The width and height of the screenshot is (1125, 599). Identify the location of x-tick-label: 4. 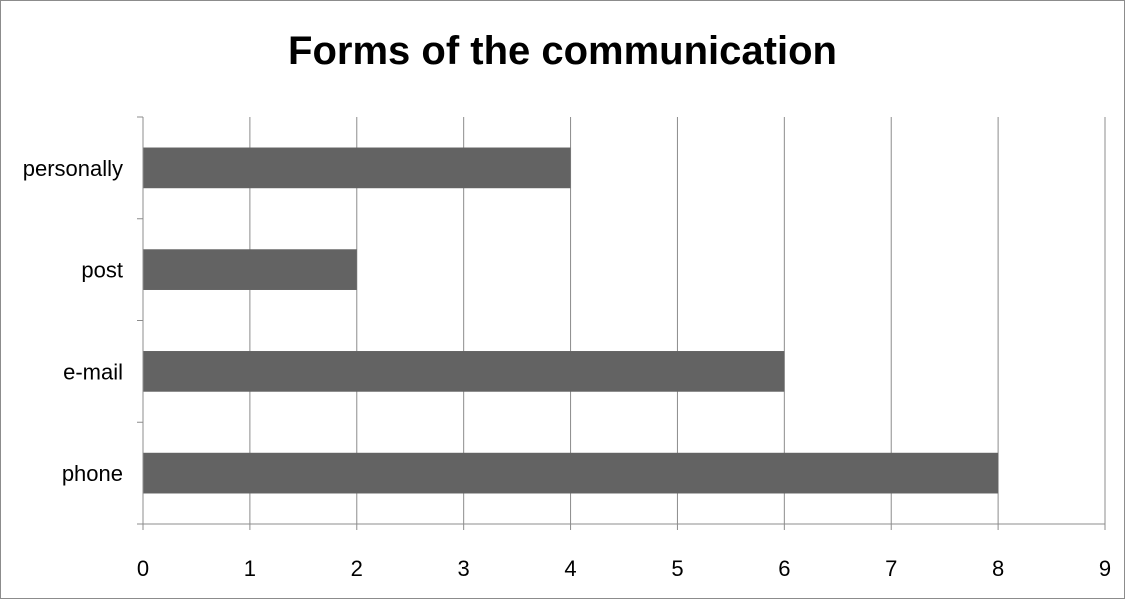
(570, 568).